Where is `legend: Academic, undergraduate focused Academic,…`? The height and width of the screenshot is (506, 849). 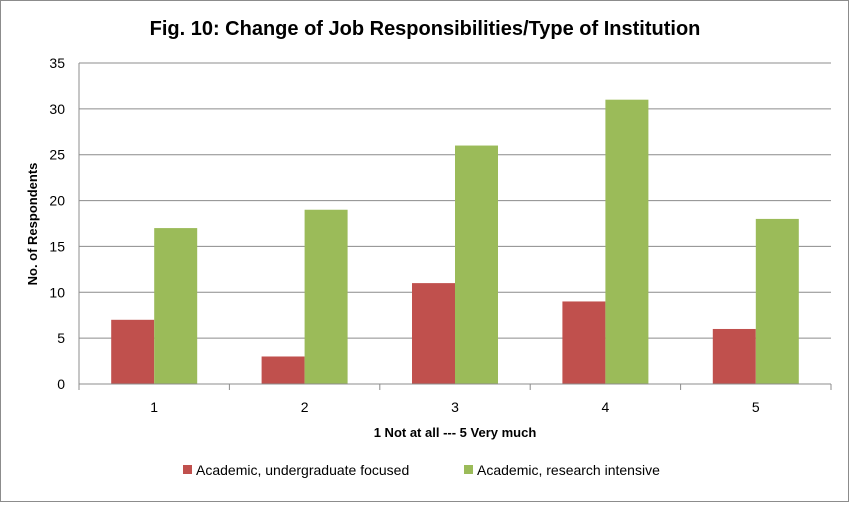 legend: Academic, undergraduate focused Academic,… is located at coordinates (421, 470).